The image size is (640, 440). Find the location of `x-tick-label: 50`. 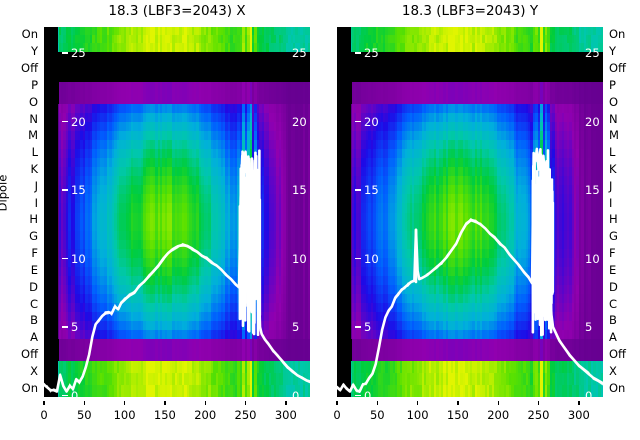

x-tick-label: 50 is located at coordinates (377, 415).